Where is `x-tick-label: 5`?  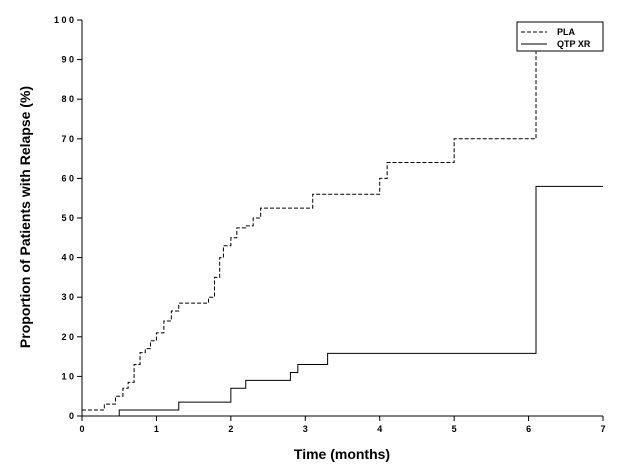
x-tick-label: 5 is located at coordinates (454, 429).